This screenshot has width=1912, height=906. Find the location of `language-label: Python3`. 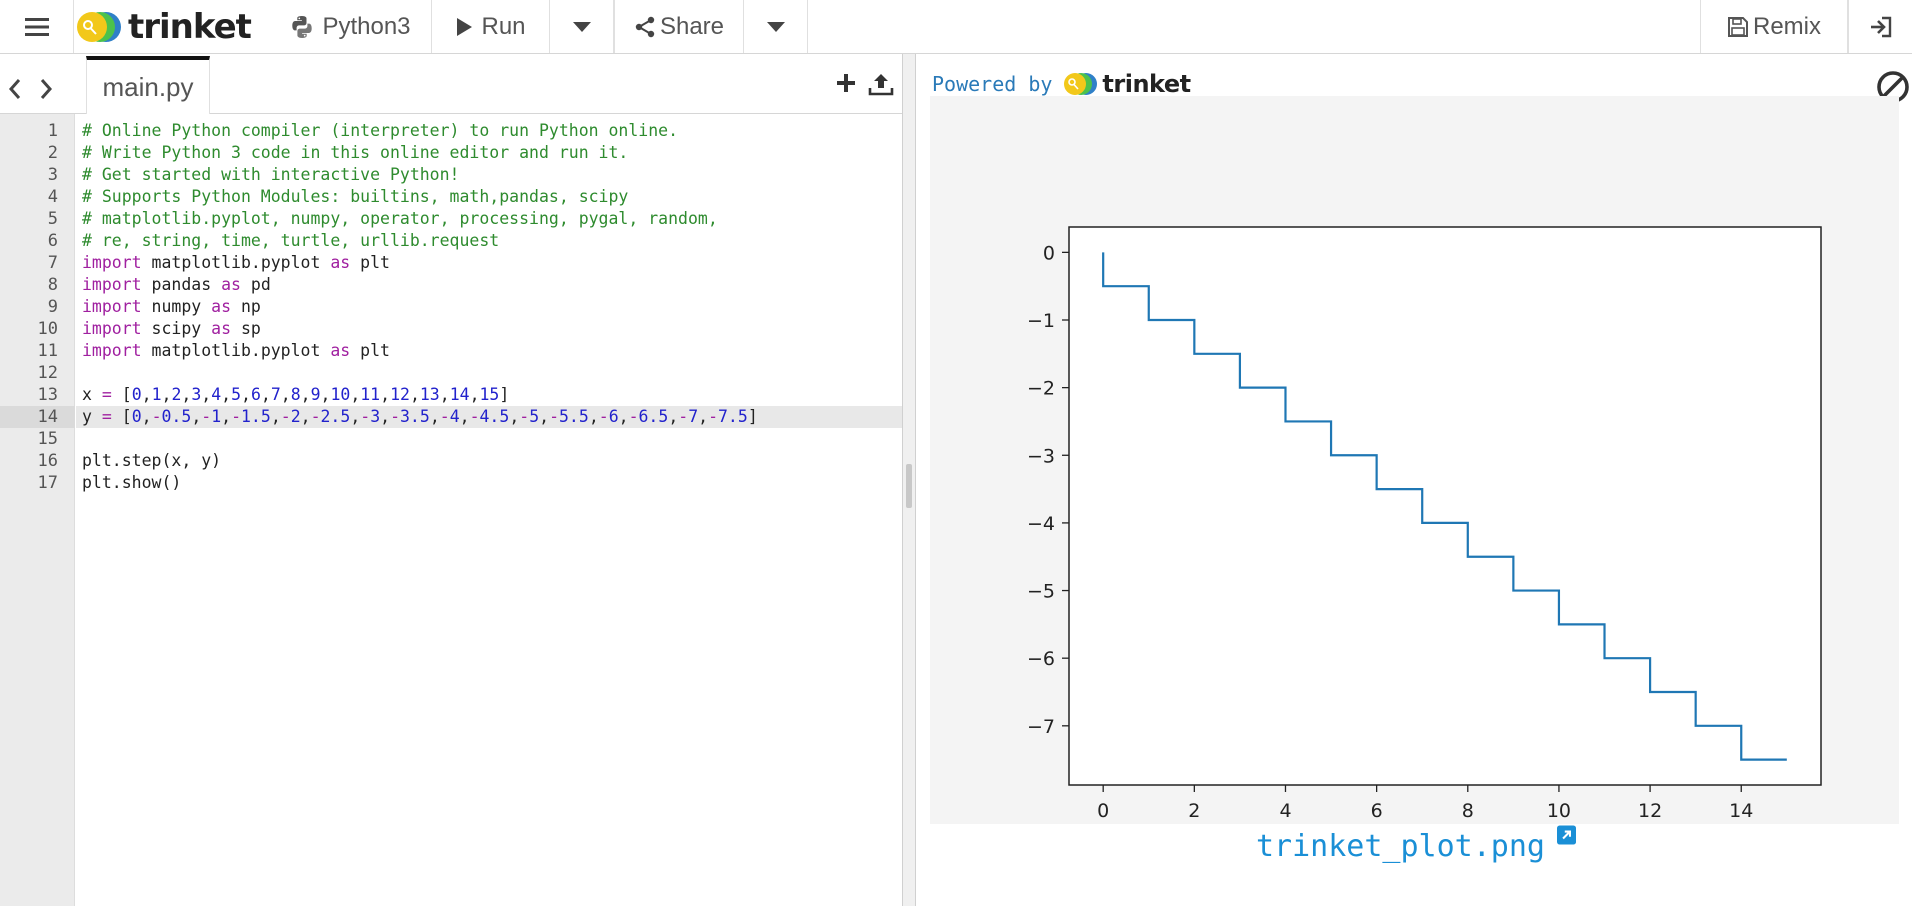

language-label: Python3 is located at coordinates (366, 26).